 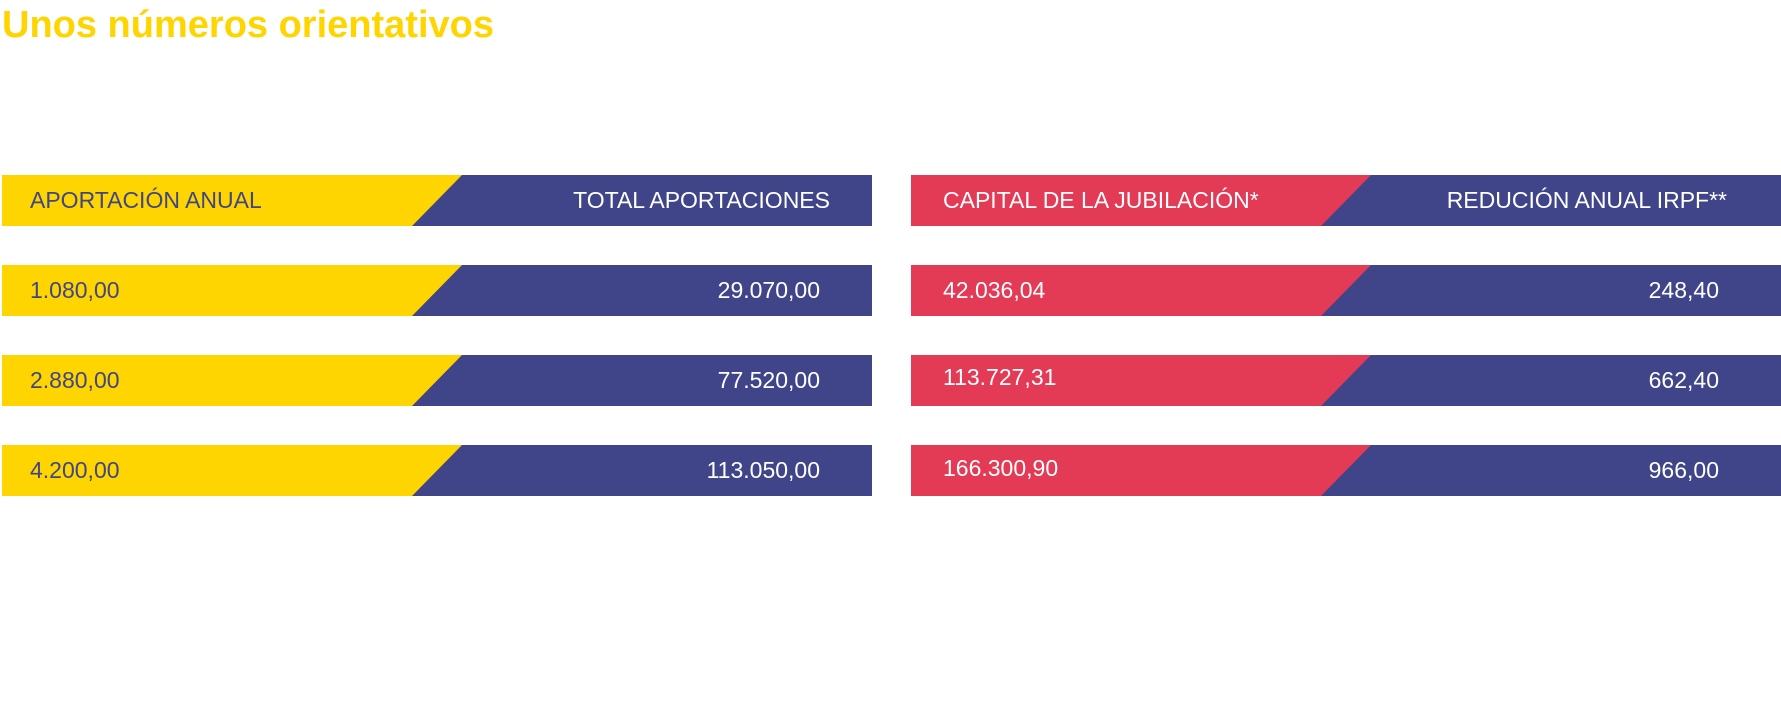 I want to click on retirement-capital-value: 42.036,04, so click(x=994, y=290).